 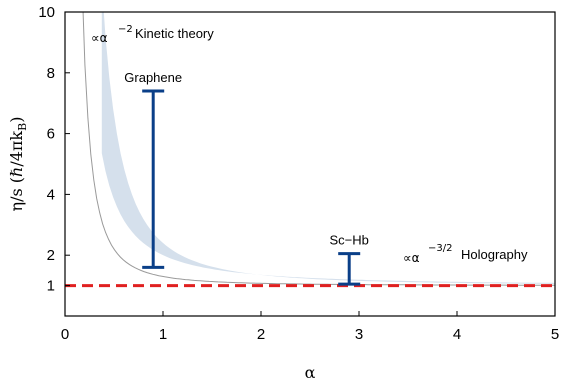 What do you see at coordinates (174, 33) in the screenshot?
I see `annotation-kinetic-label: Kinetic theory` at bounding box center [174, 33].